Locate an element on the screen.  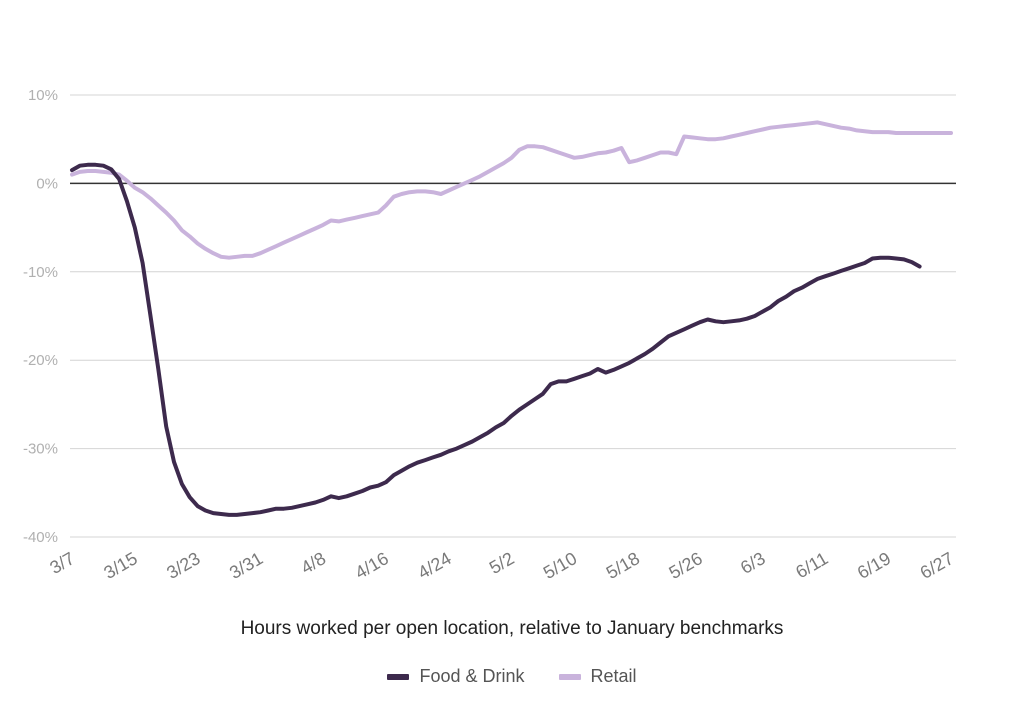
legend-swatch-retail is located at coordinates (569, 676).